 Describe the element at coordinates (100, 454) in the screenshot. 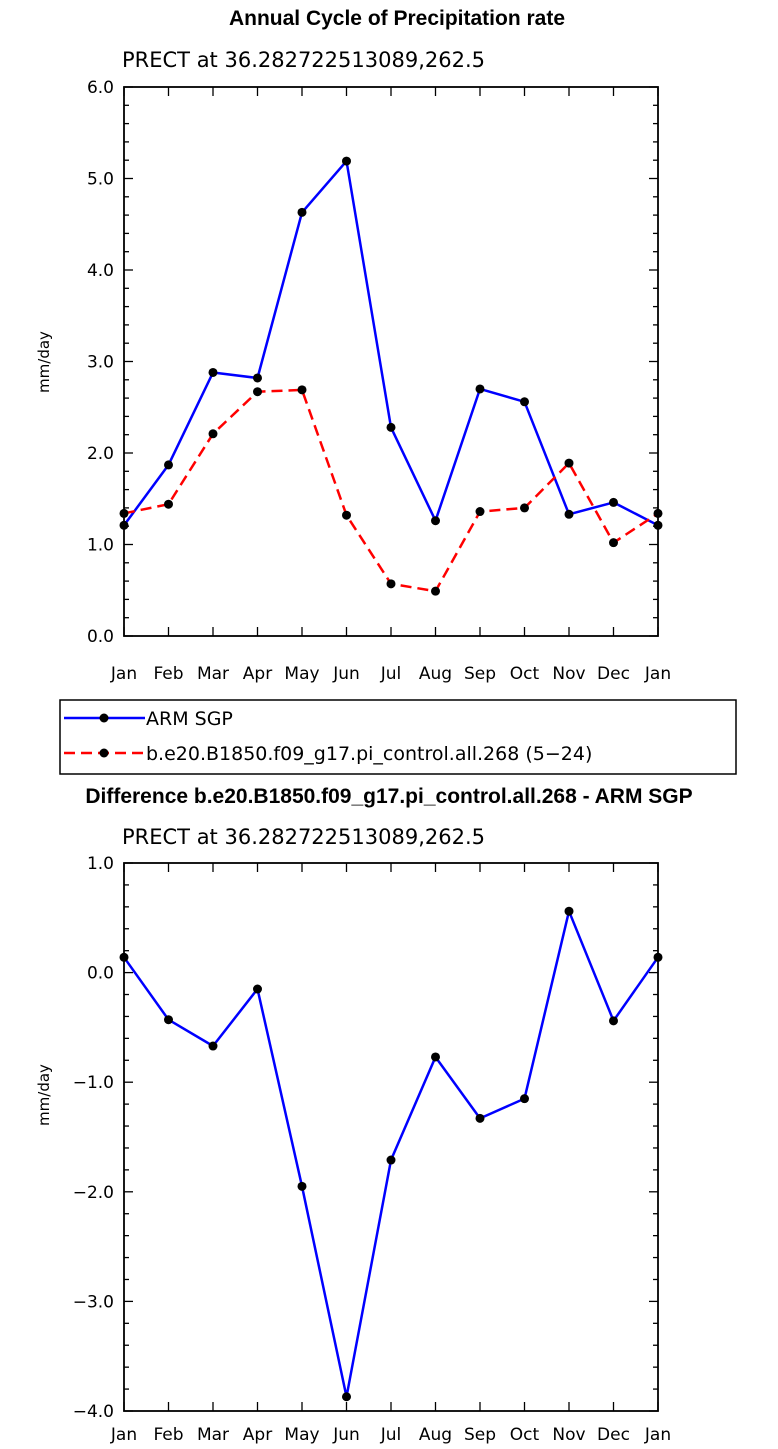

I see `y-tick-label: 2.0` at that location.